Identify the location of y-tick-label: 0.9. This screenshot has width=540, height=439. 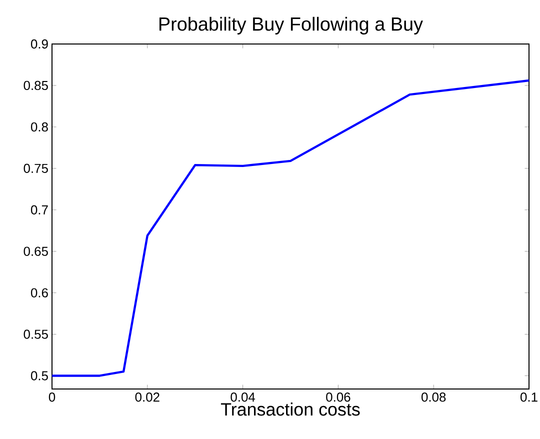
(39, 44).